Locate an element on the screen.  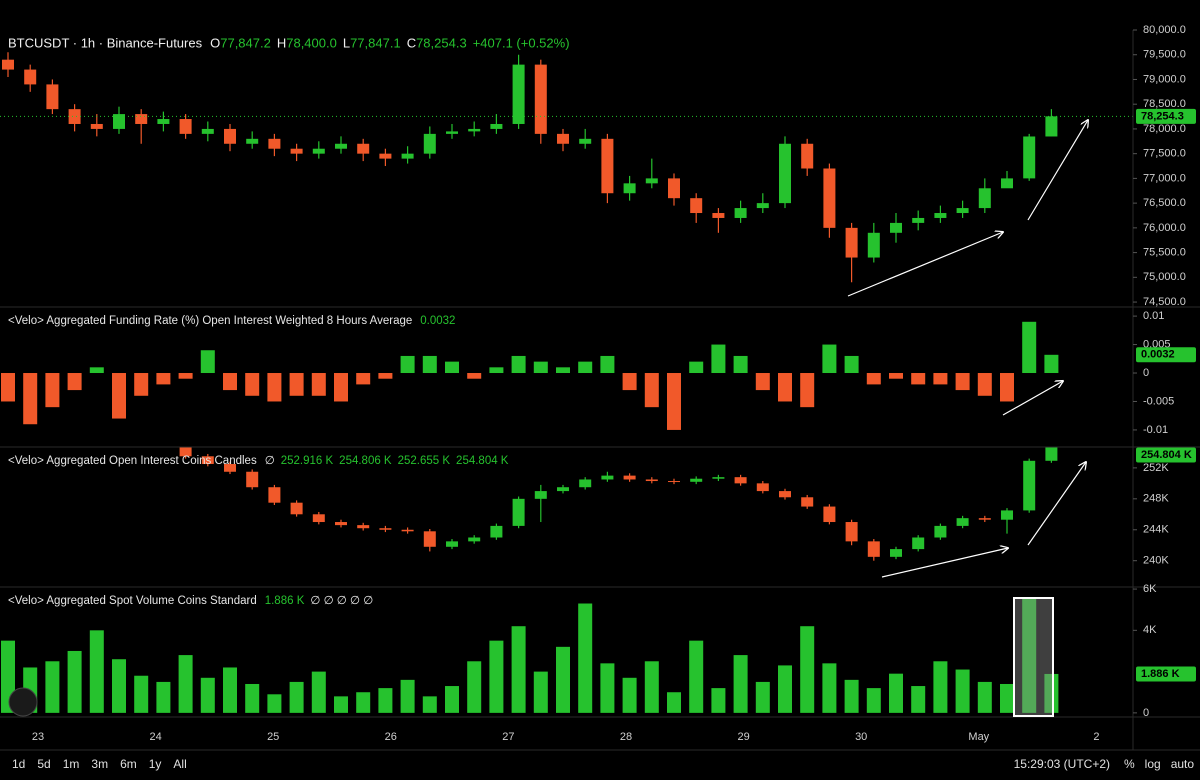
range-button: 1d is located at coordinates (18, 764).